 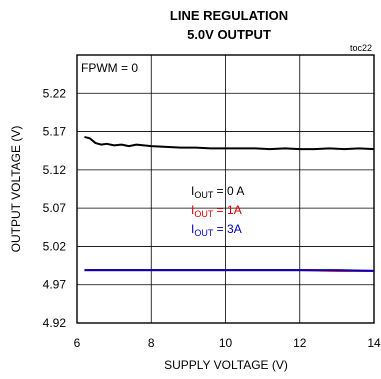 I want to click on y-tick-label-3: 5.07, so click(x=55, y=208).